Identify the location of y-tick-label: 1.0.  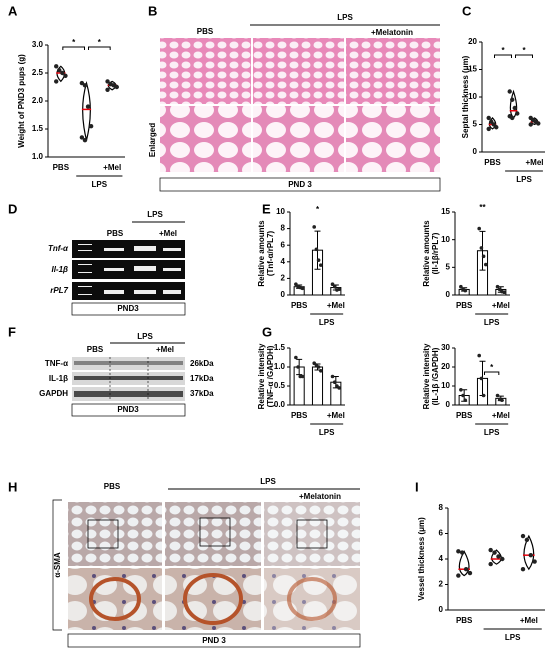
(38, 156).